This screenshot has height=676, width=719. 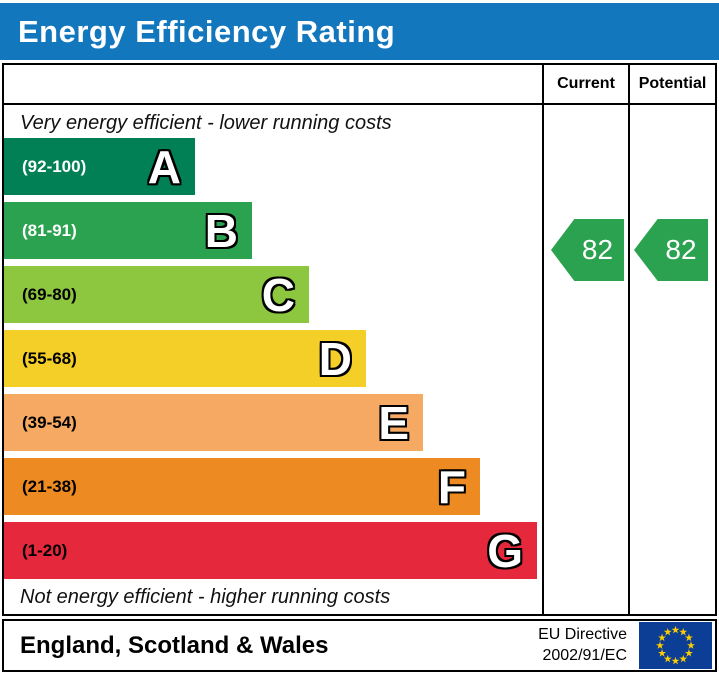 I want to click on band-row-e: (39-54) E, so click(x=213, y=422).